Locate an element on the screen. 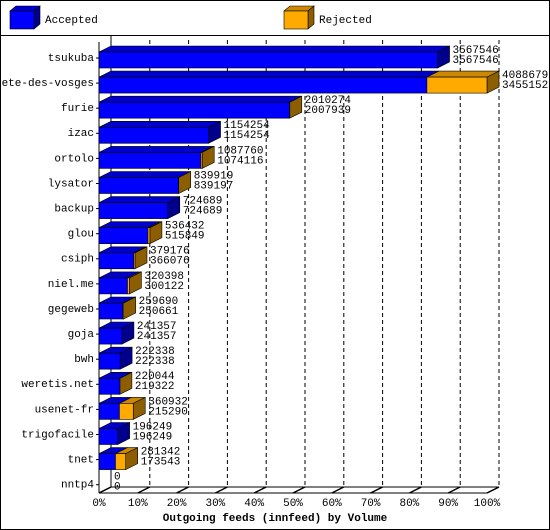 This screenshot has height=530, width=550. accepted-label: 1074116 is located at coordinates (240, 161).